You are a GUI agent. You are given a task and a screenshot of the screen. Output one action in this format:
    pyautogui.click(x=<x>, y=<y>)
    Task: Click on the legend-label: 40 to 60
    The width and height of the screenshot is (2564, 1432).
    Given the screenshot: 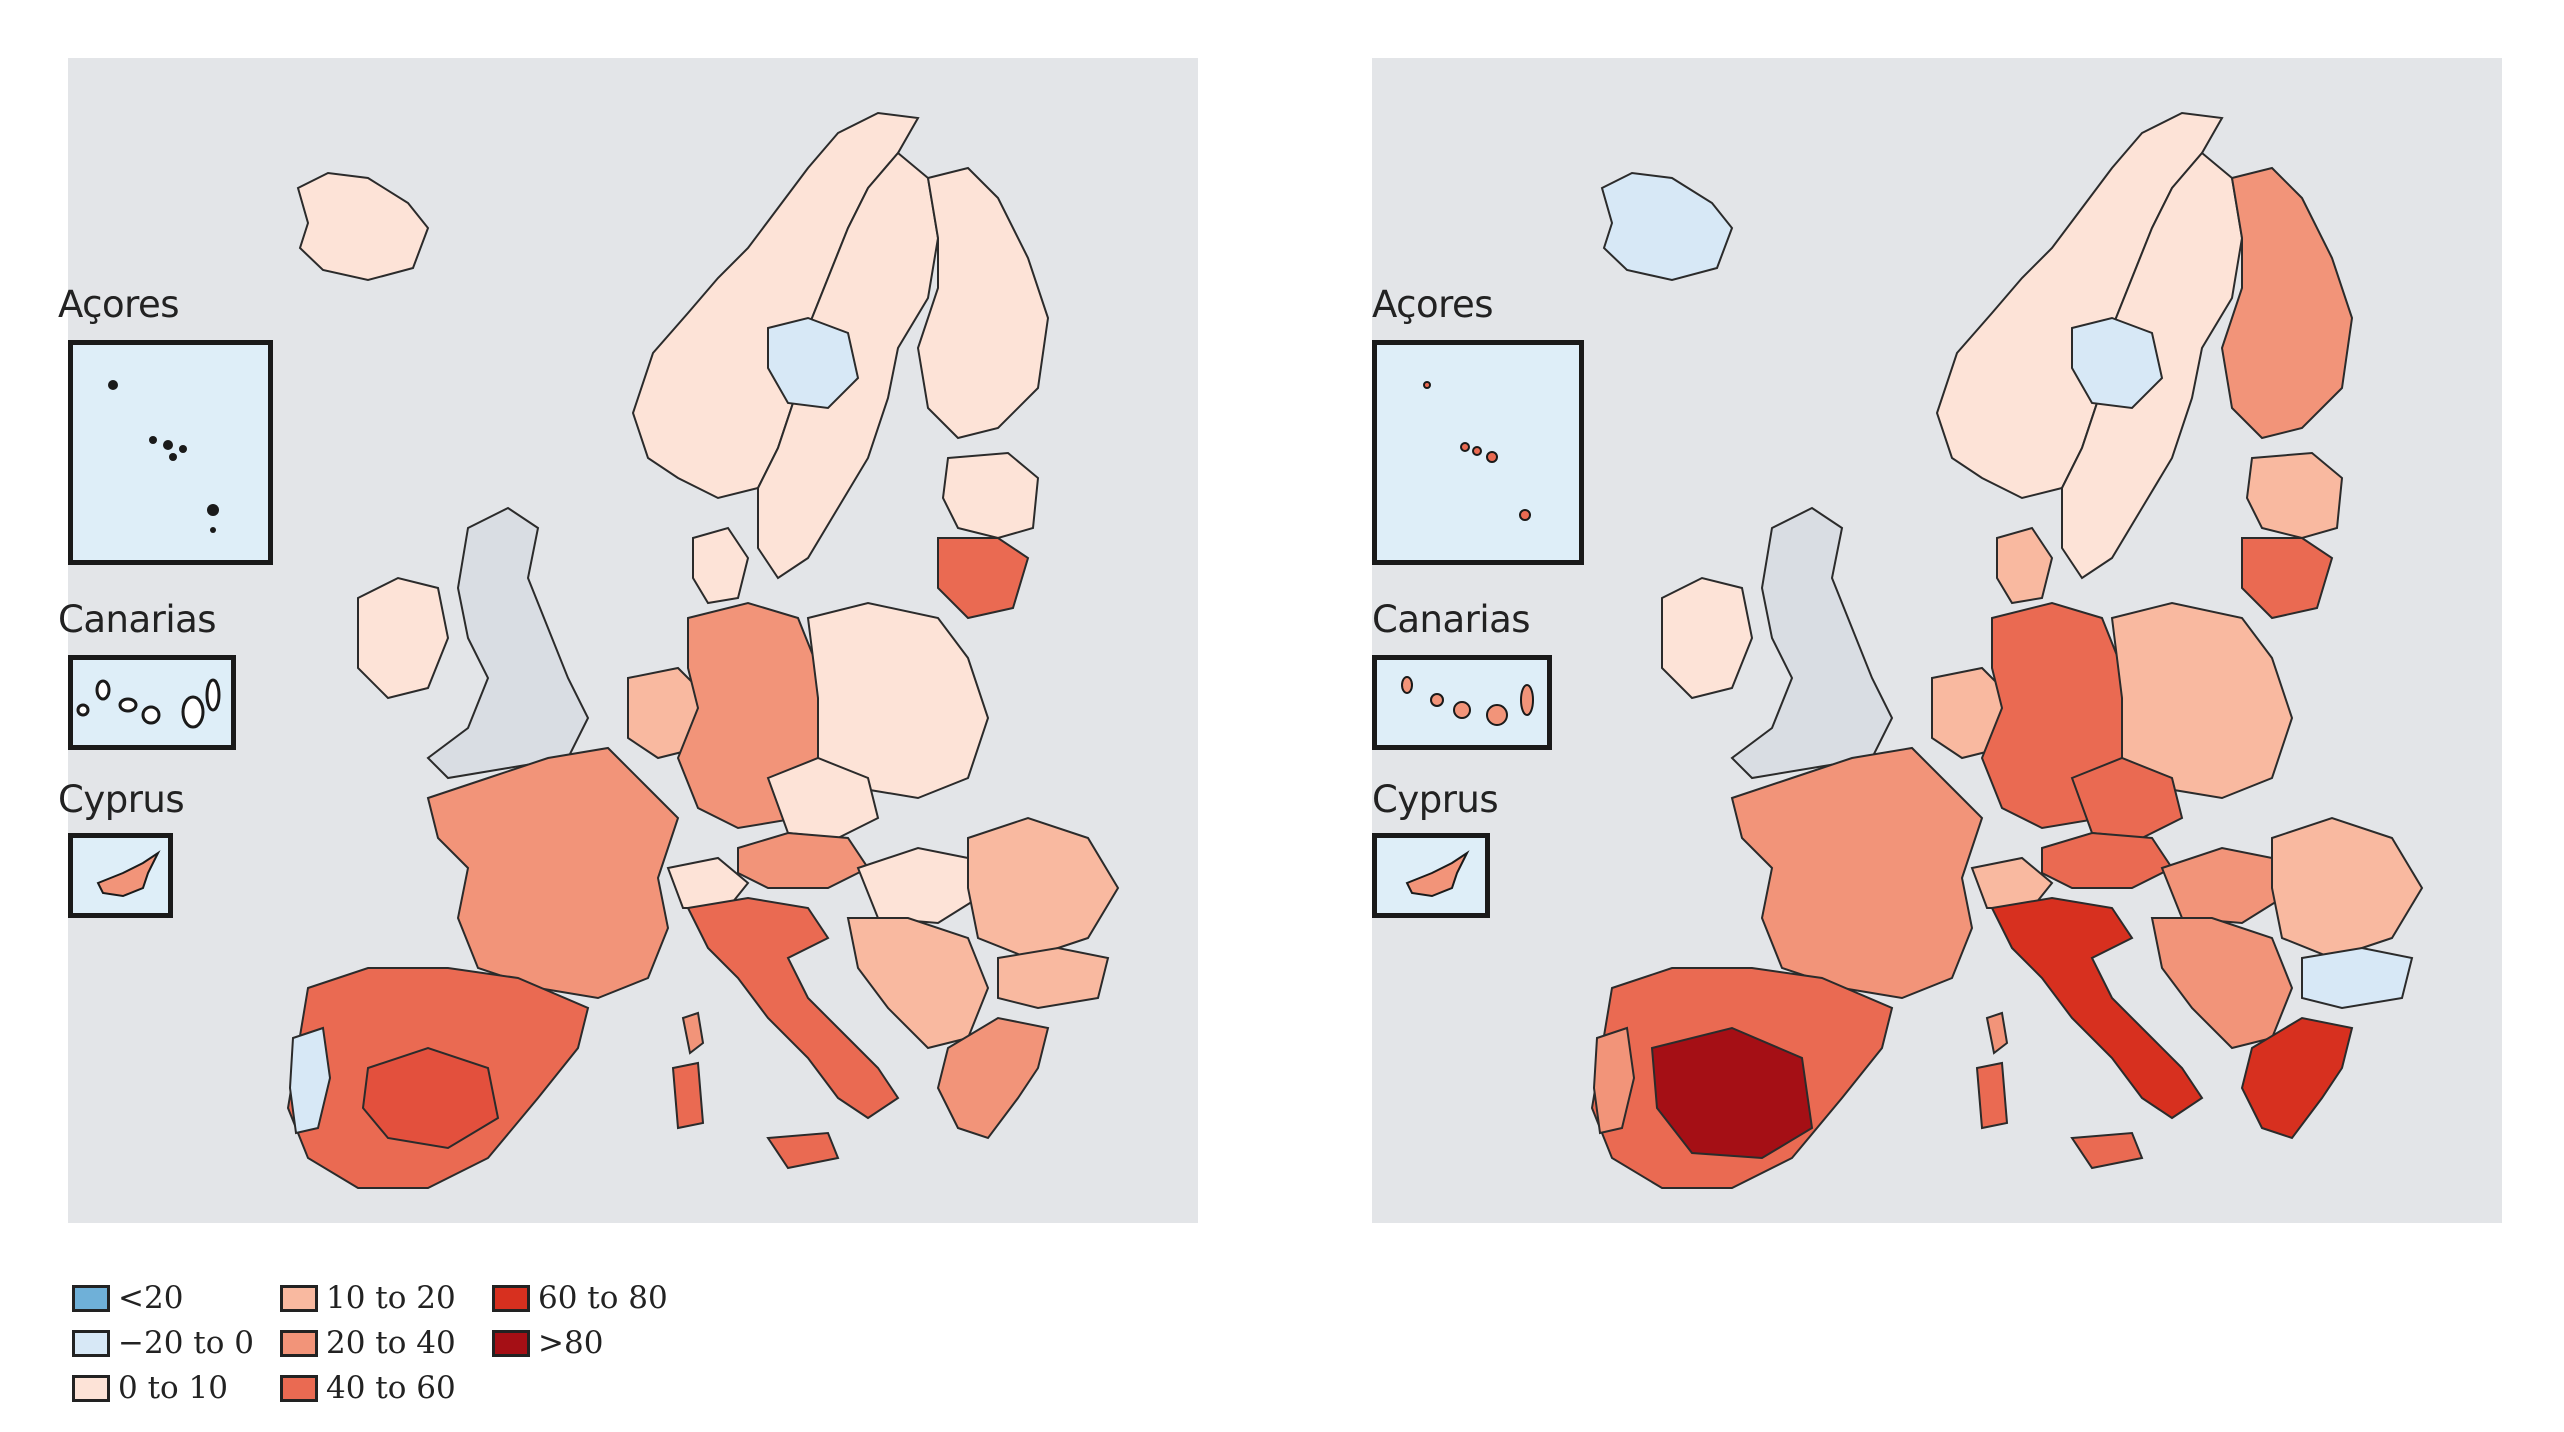 What is the action you would take?
    pyautogui.click(x=391, y=1388)
    